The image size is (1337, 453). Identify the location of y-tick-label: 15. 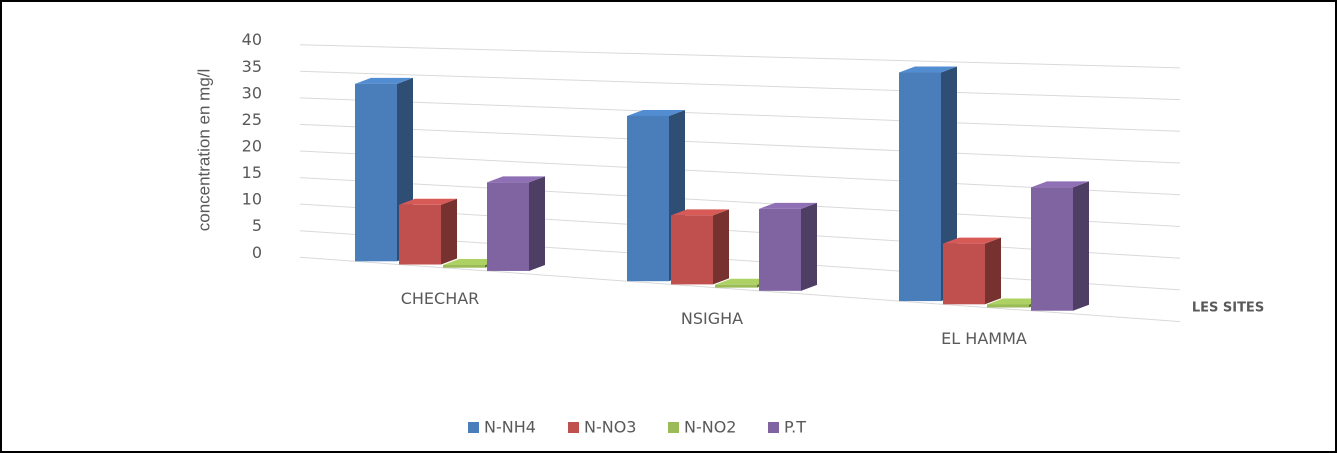
(252, 172).